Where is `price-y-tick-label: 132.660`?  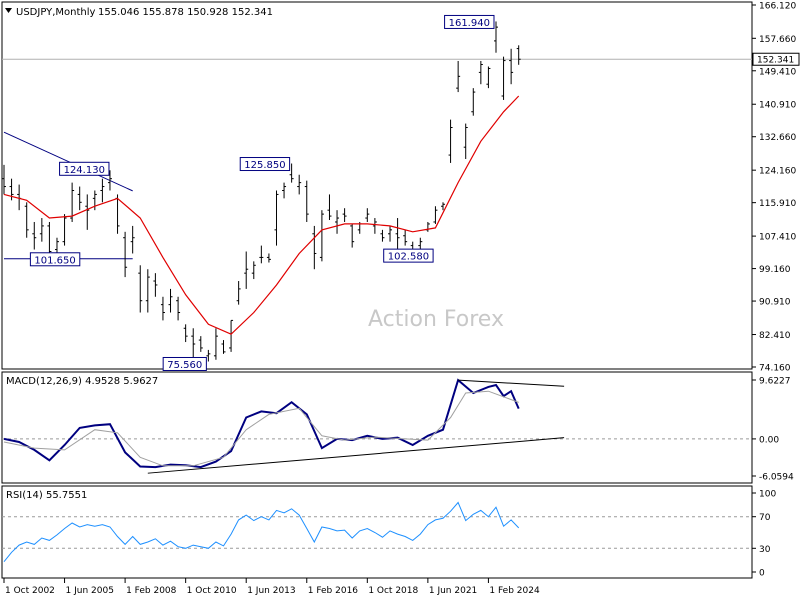
price-y-tick-label: 132.660 is located at coordinates (777, 138).